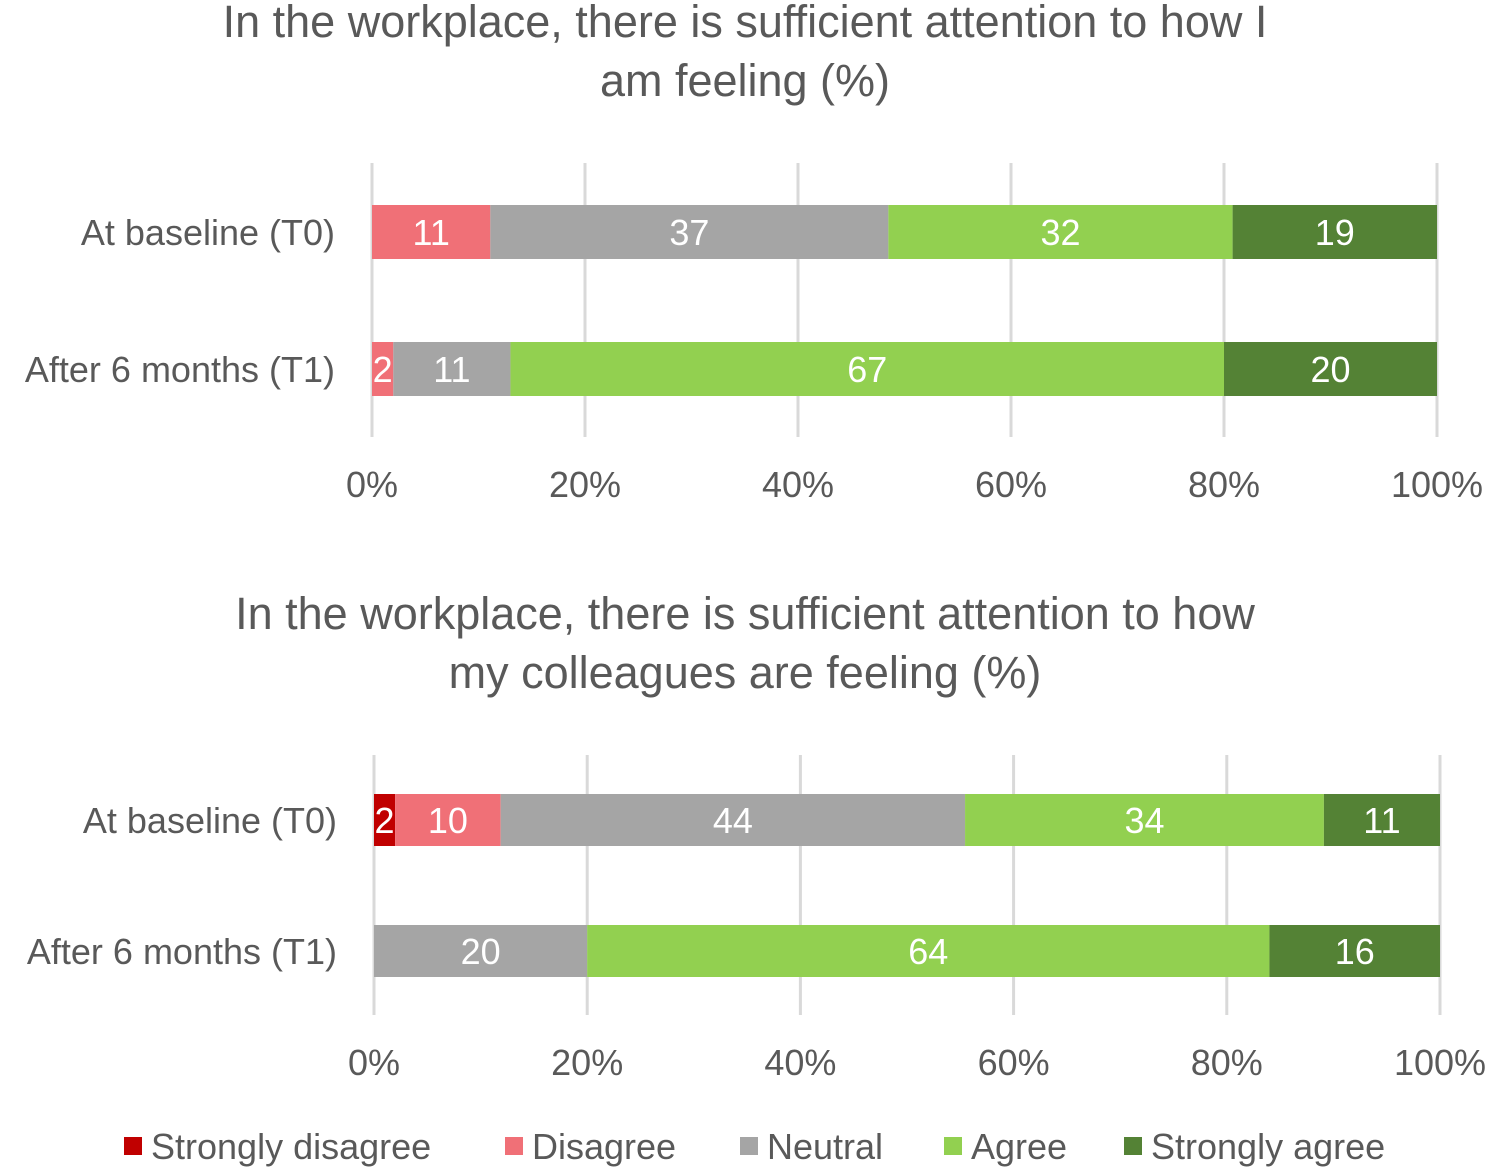  Describe the element at coordinates (745, 672) in the screenshot. I see `chart-title-line: my colleagues are feeling (%)` at that location.